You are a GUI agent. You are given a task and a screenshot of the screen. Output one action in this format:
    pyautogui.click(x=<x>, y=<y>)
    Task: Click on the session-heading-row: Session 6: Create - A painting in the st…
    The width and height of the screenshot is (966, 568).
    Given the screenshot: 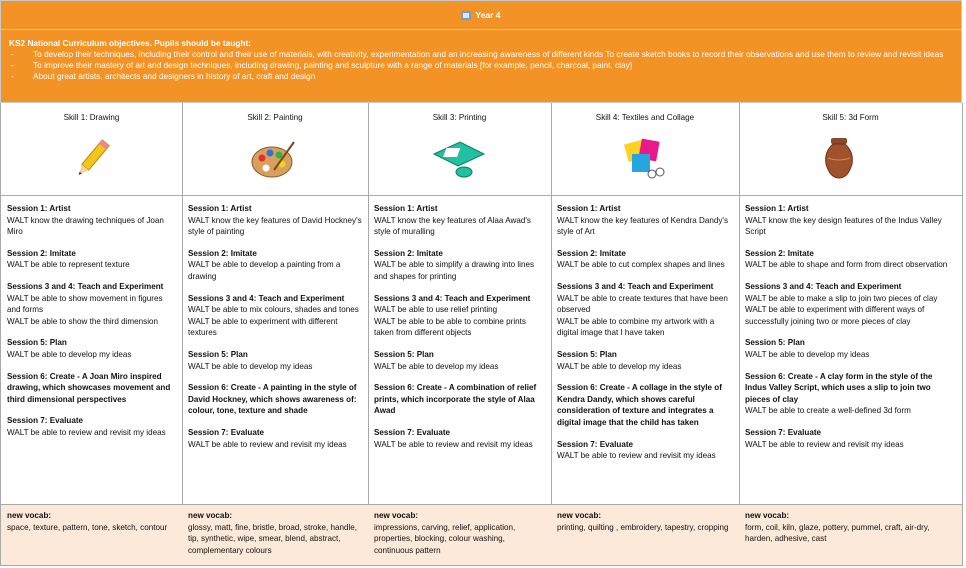 What is the action you would take?
    pyautogui.click(x=275, y=399)
    